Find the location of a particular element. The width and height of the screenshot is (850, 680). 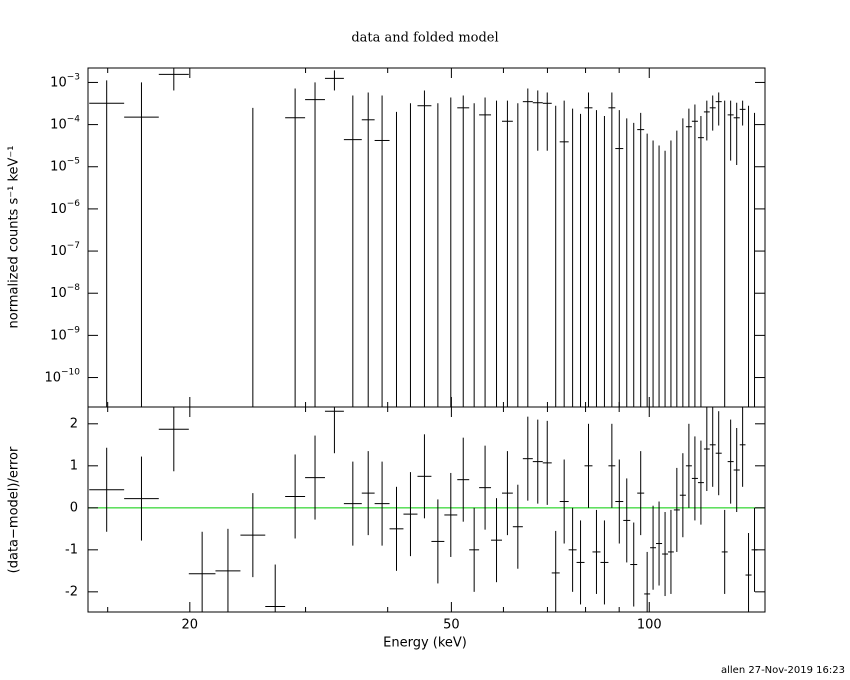

y-tick-label: -2 is located at coordinates (71, 591).